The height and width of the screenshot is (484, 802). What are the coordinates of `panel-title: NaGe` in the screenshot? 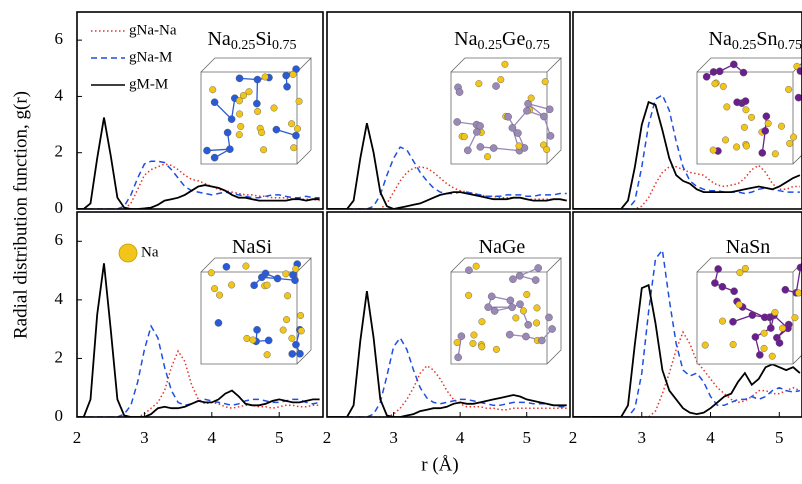 It's located at (502, 247).